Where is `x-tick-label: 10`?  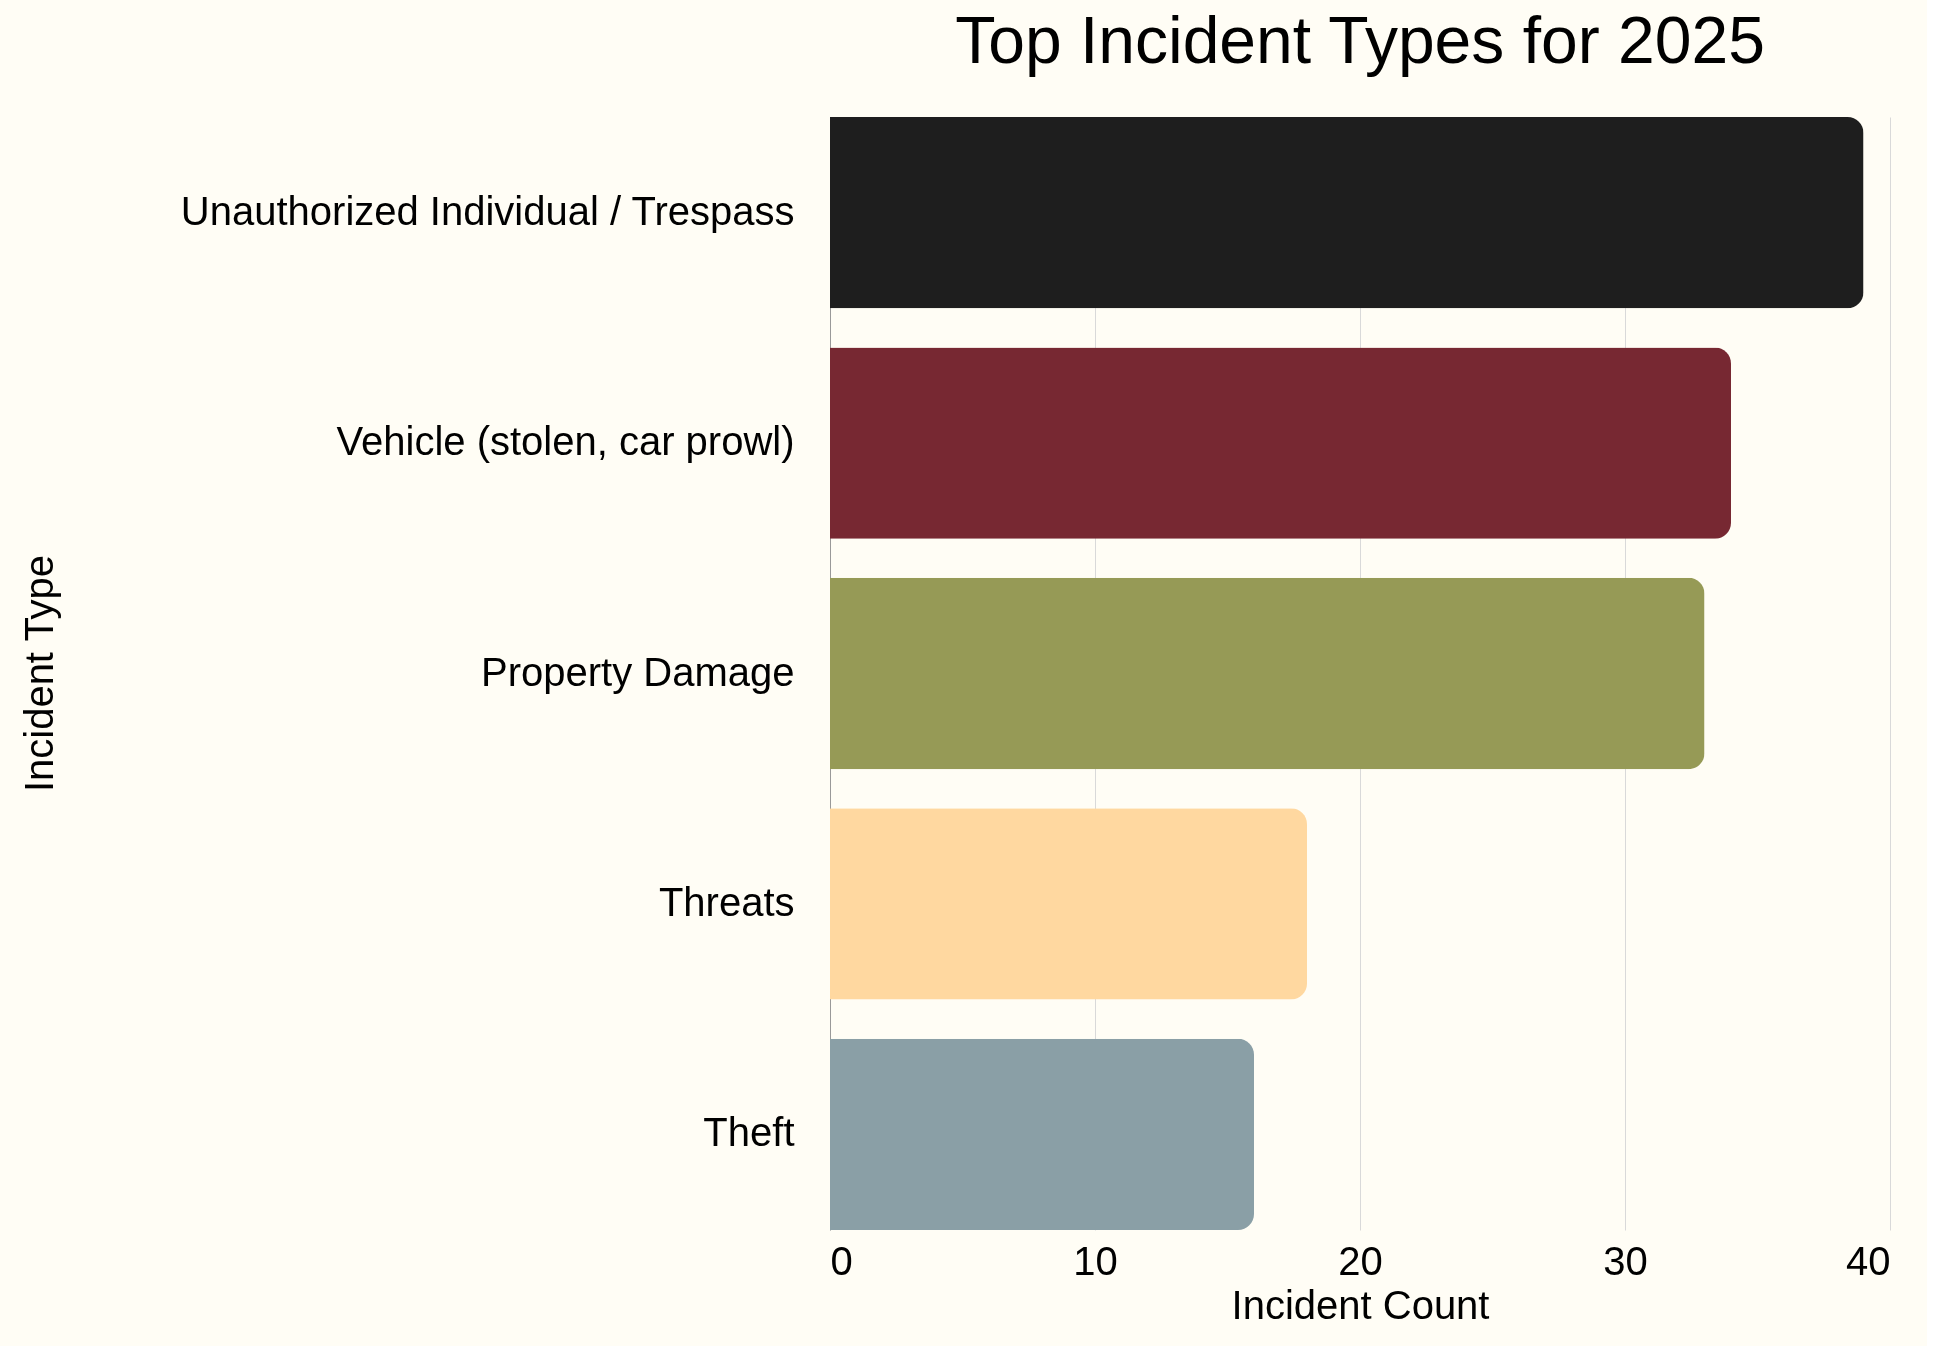
x-tick-label: 10 is located at coordinates (1095, 1260).